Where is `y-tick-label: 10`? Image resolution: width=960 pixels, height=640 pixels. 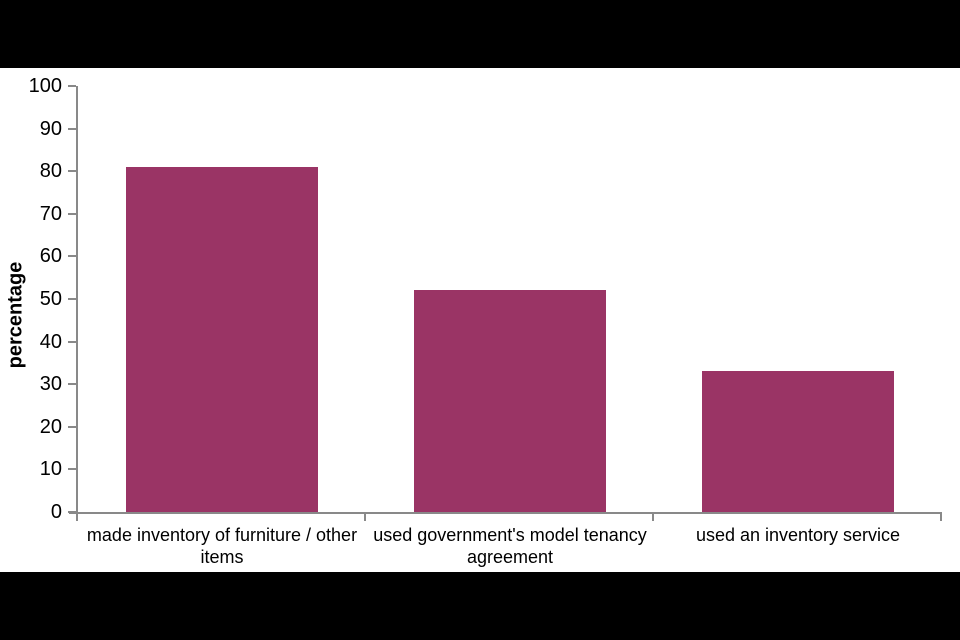
y-tick-label: 10 is located at coordinates (50, 469).